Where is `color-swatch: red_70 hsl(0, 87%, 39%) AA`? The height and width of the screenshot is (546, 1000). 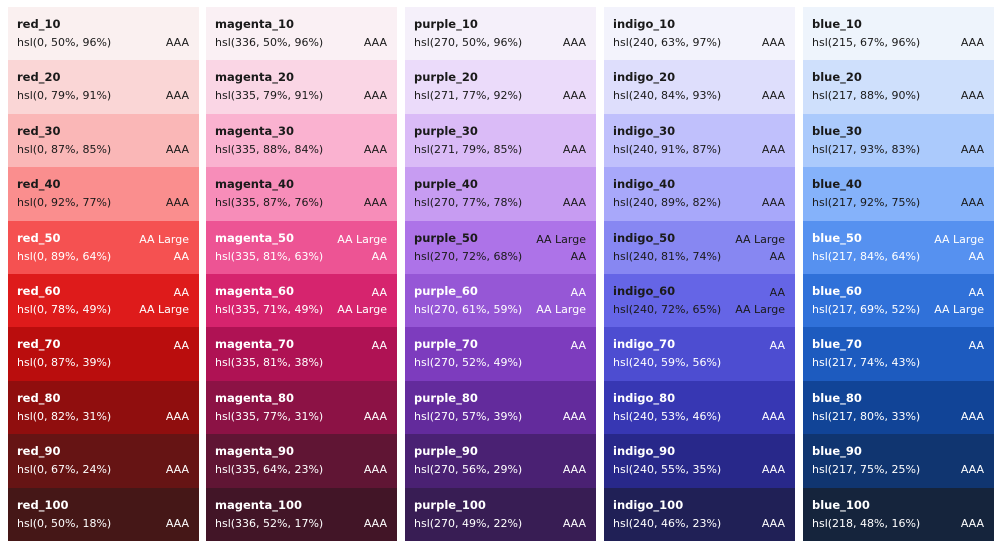 color-swatch: red_70 hsl(0, 87%, 39%) AA is located at coordinates (103, 354).